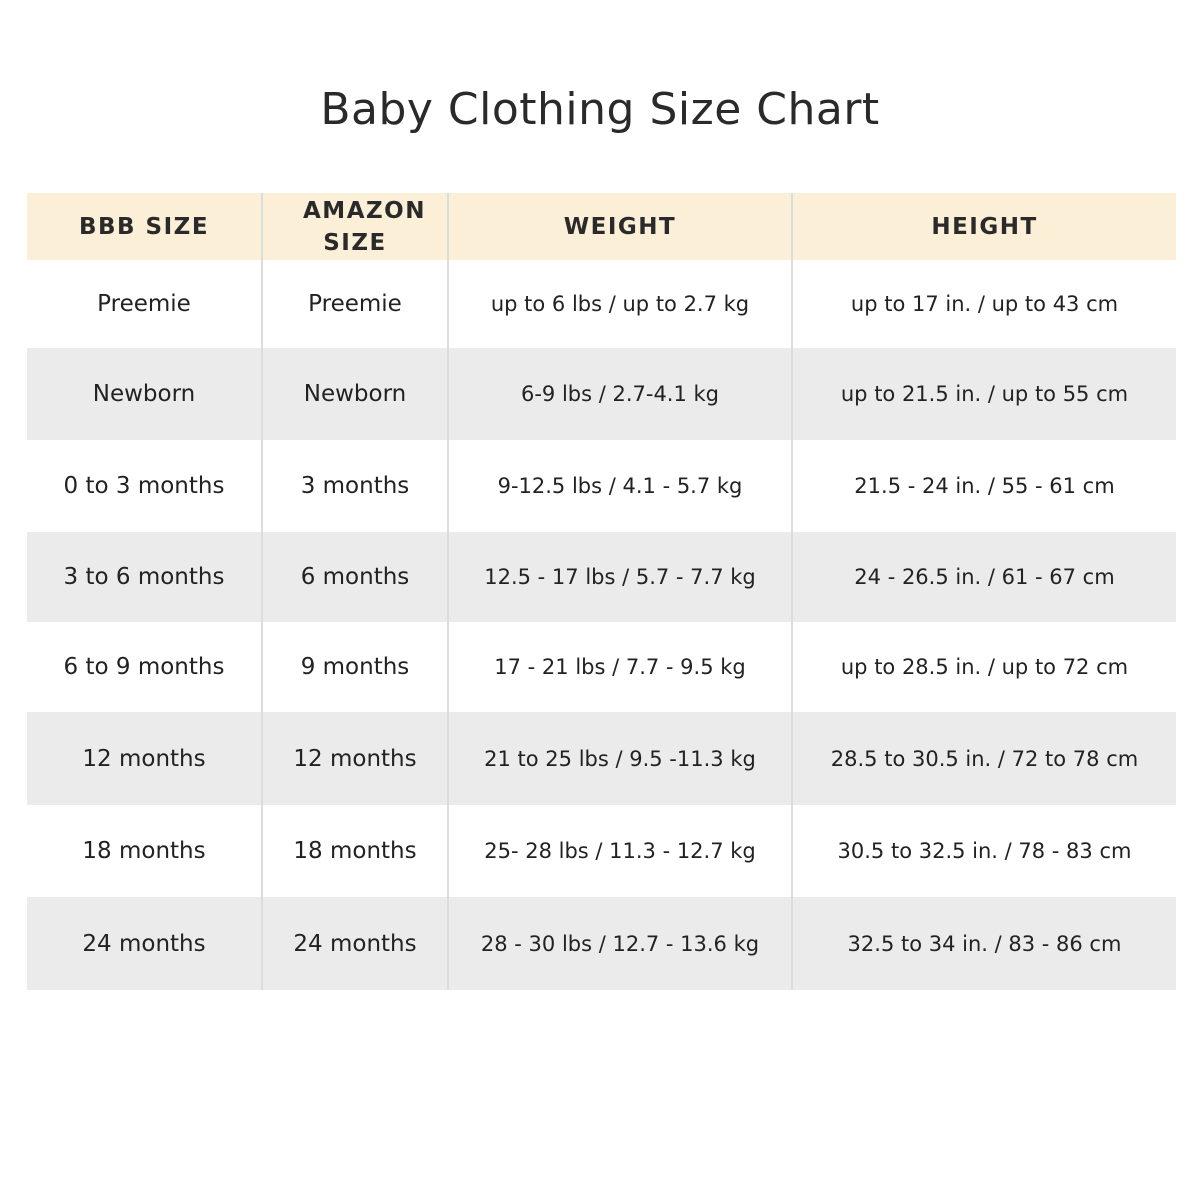 The image size is (1200, 1200). I want to click on cell-height: 21.5 - 24 in. / 55 - 61 cm, so click(983, 486).